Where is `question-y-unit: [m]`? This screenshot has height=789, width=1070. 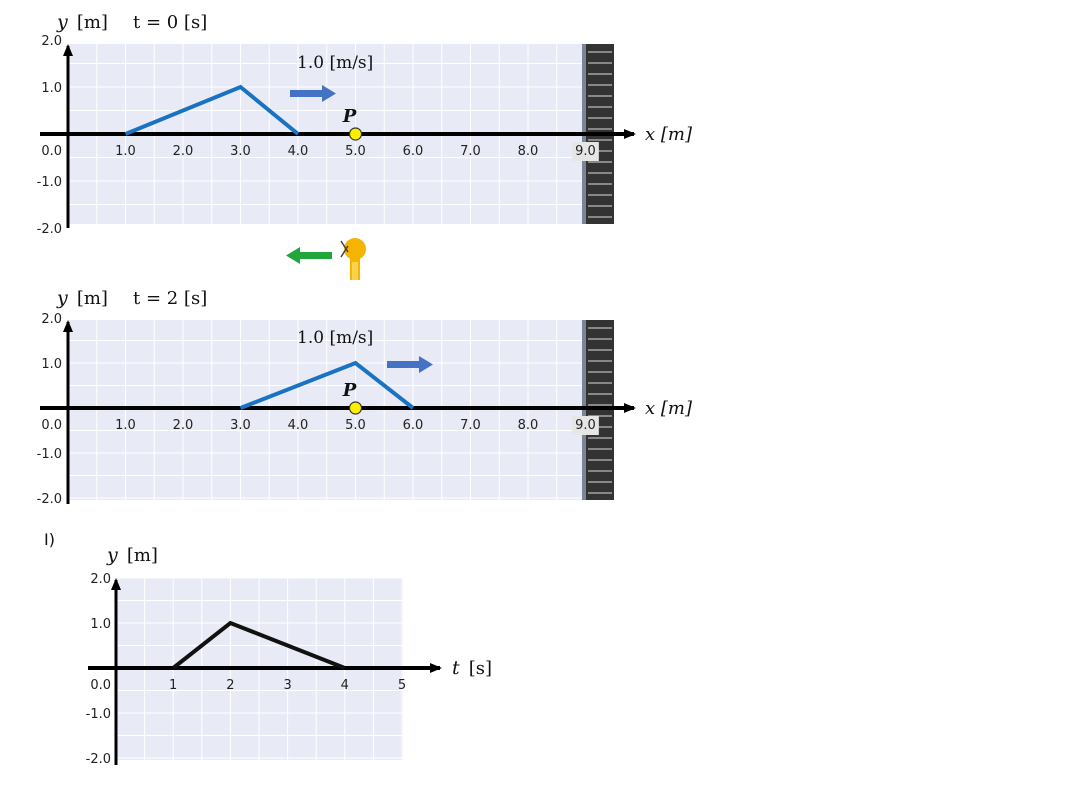
question-y-unit: [m] is located at coordinates (142, 555).